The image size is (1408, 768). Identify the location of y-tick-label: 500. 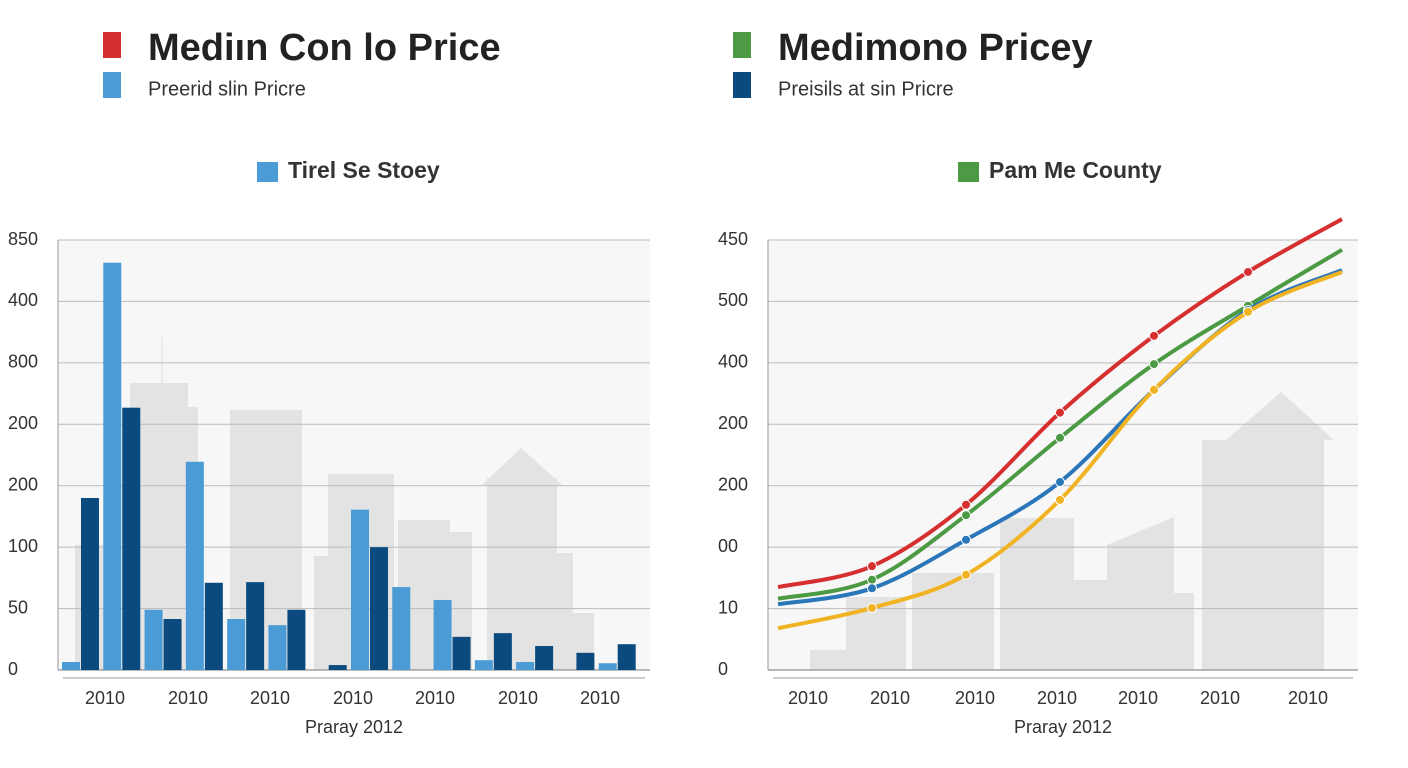
(733, 300).